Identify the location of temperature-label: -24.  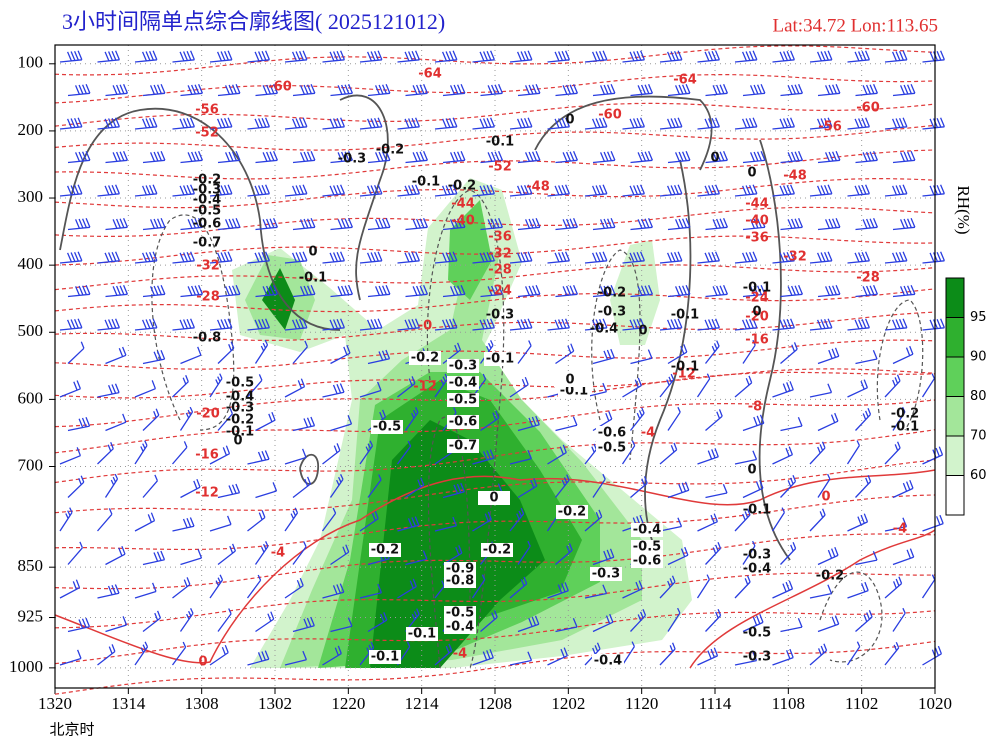
(500, 291).